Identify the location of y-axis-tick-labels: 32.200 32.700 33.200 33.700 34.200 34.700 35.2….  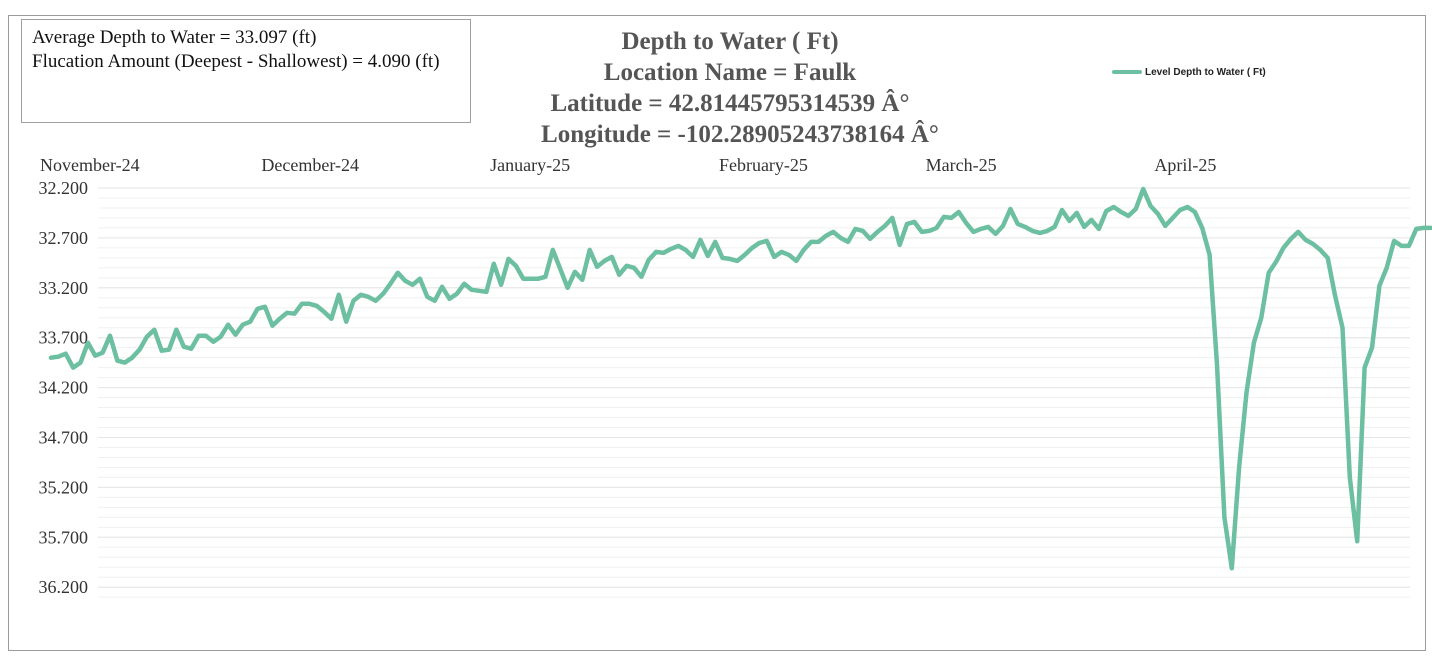
(64, 387).